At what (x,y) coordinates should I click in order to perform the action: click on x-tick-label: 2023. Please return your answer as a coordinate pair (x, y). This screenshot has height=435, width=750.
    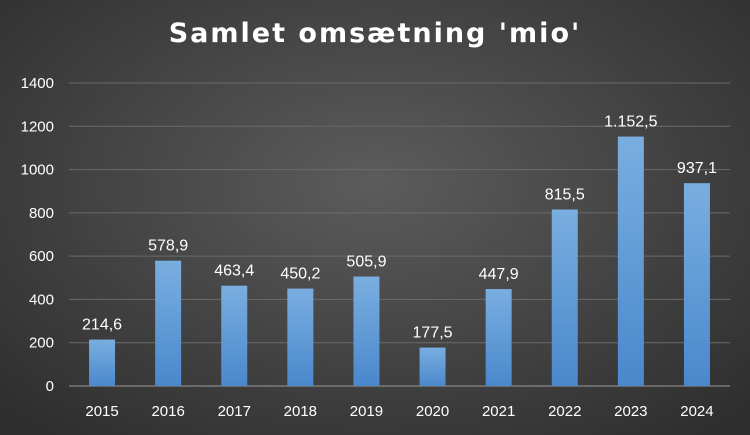
    Looking at the image, I should click on (630, 411).